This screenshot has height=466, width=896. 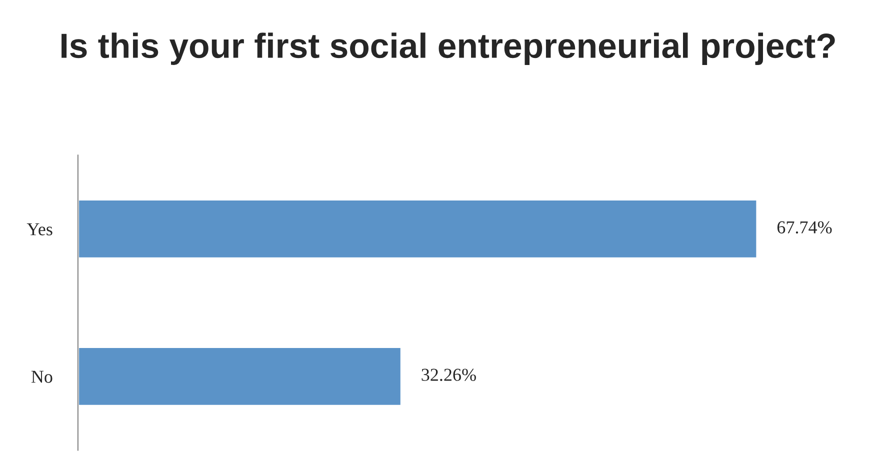 What do you see at coordinates (449, 375) in the screenshot?
I see `data-label: 32.26%` at bounding box center [449, 375].